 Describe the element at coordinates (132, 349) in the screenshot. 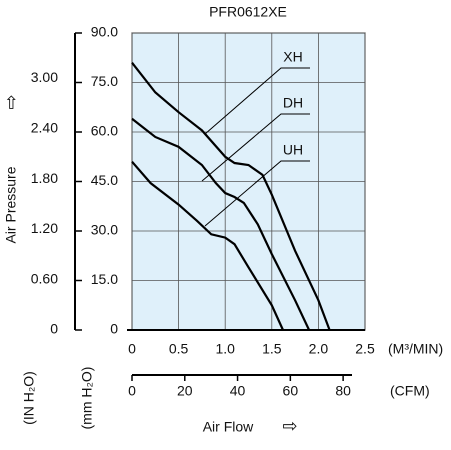

I see `x-tick-label: 0` at that location.